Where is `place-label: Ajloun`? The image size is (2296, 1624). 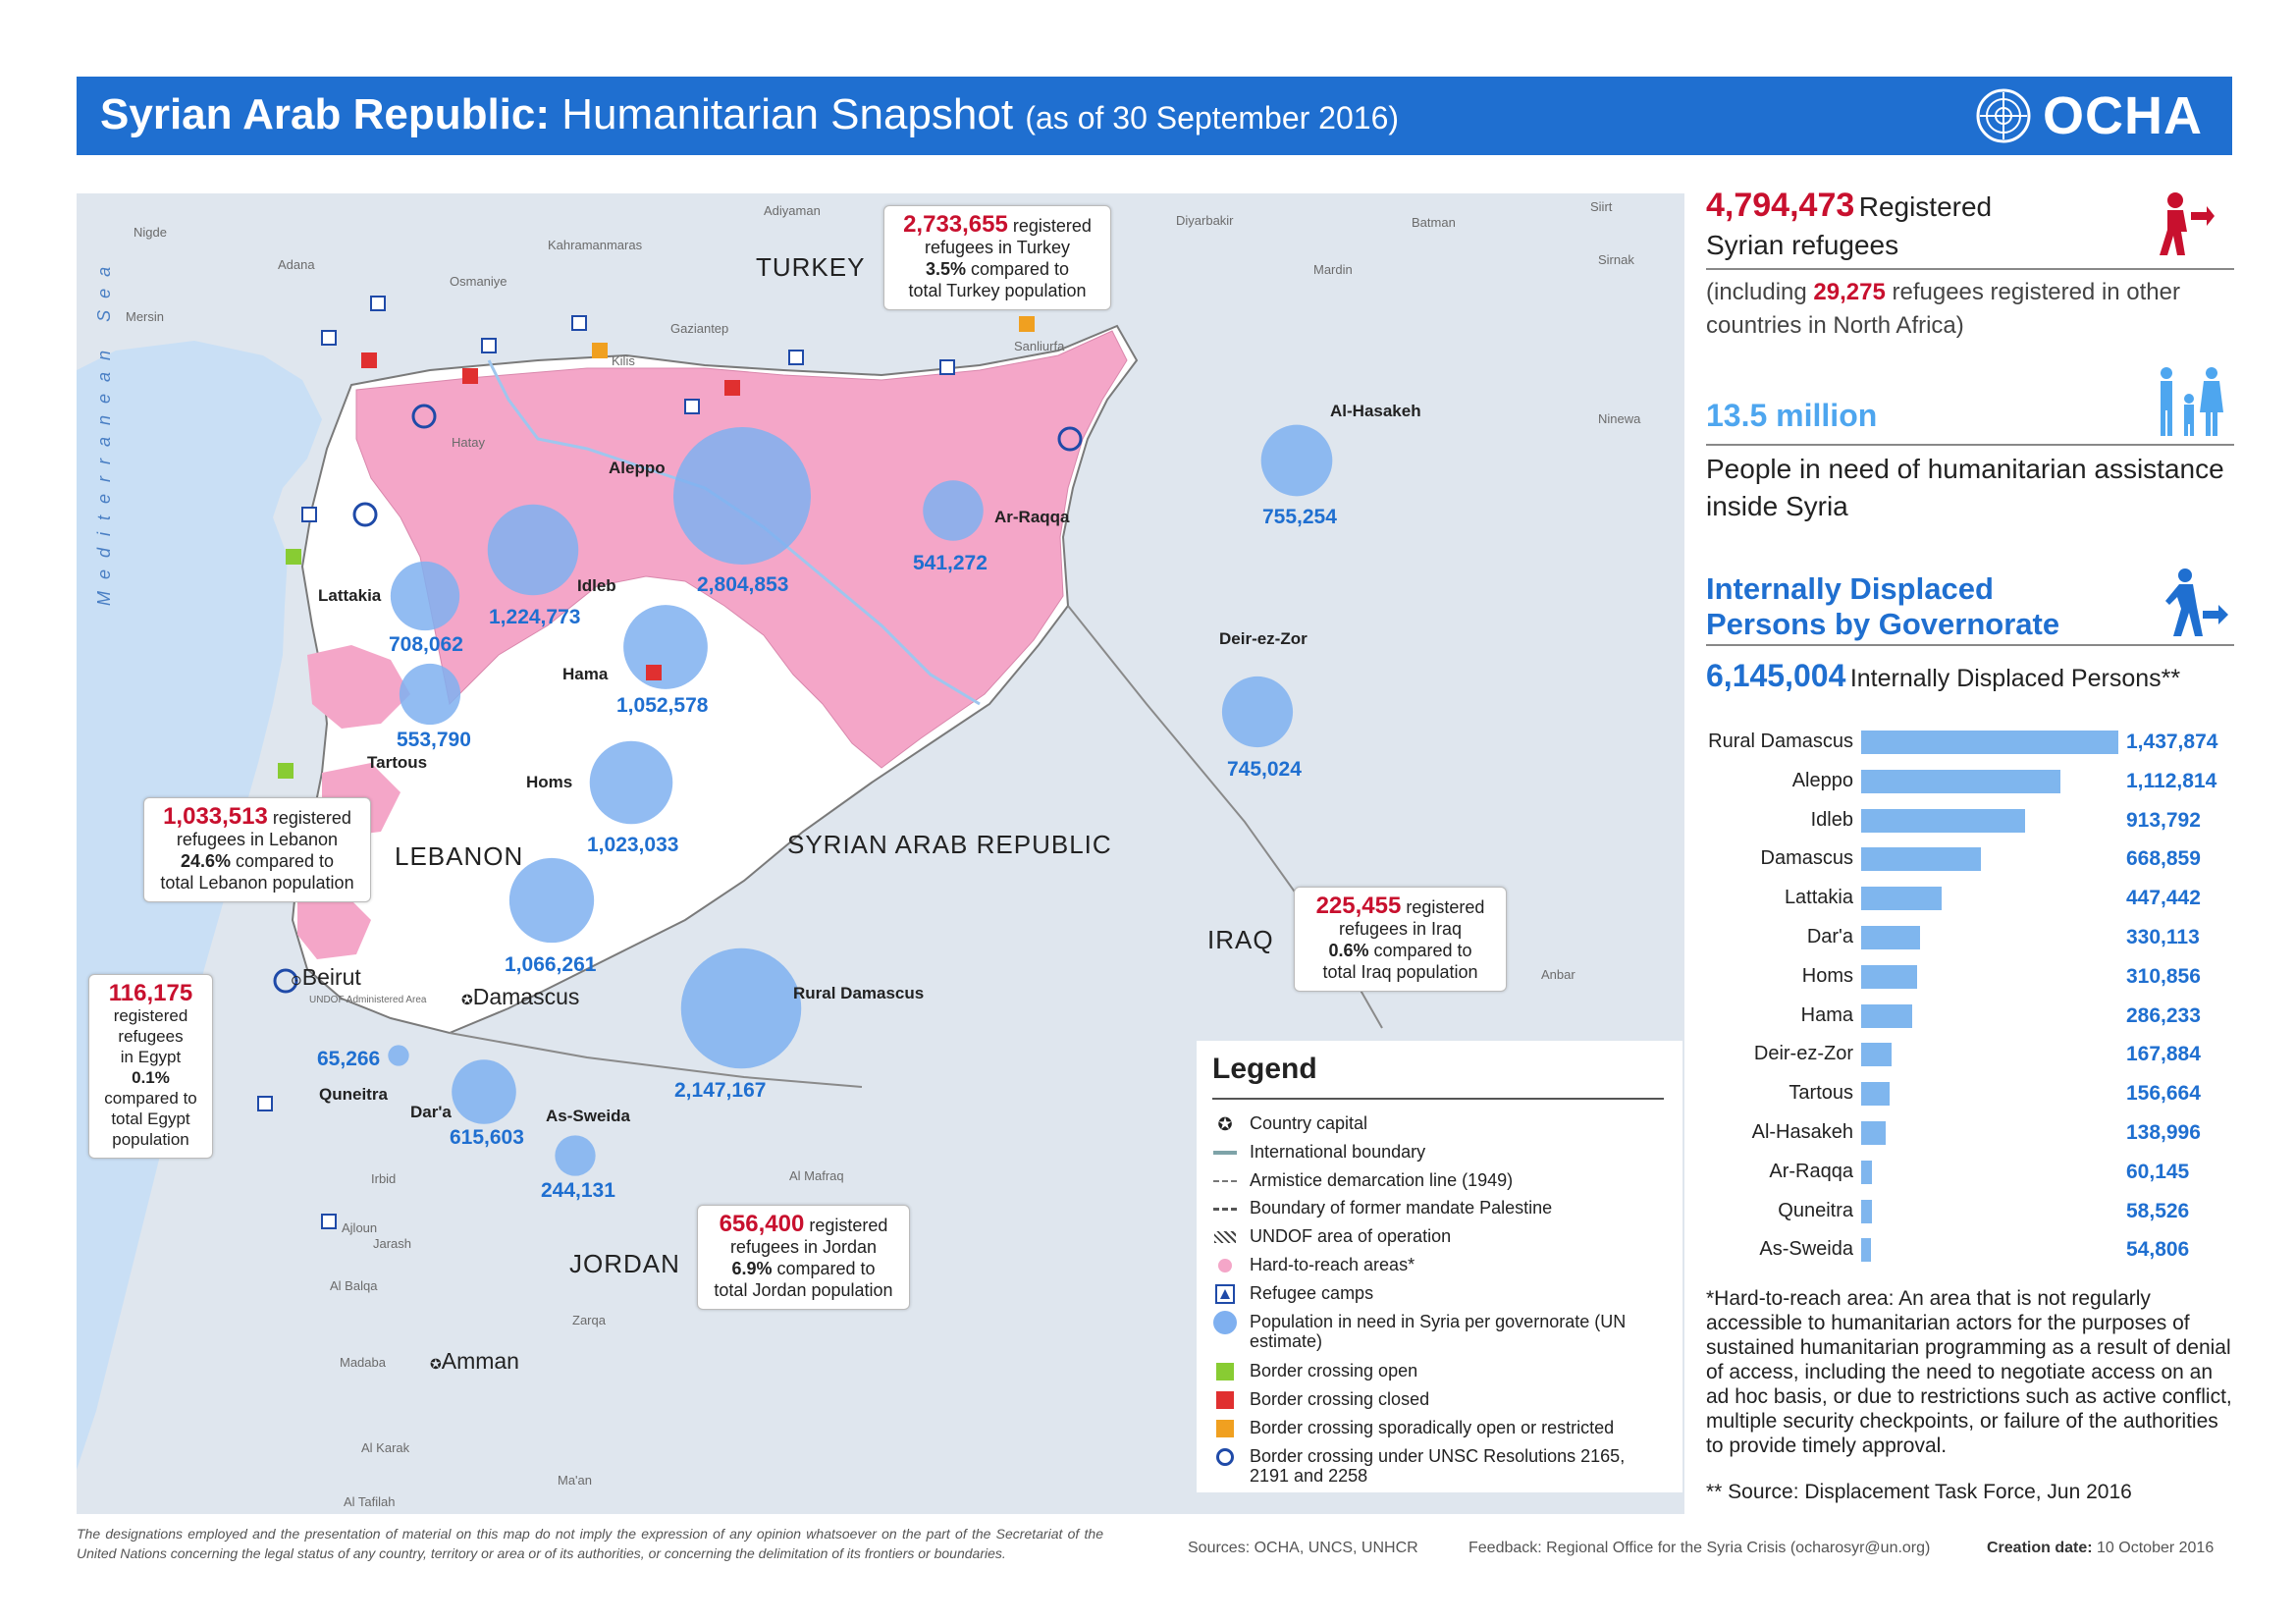
place-label: Ajloun is located at coordinates (360, 1227).